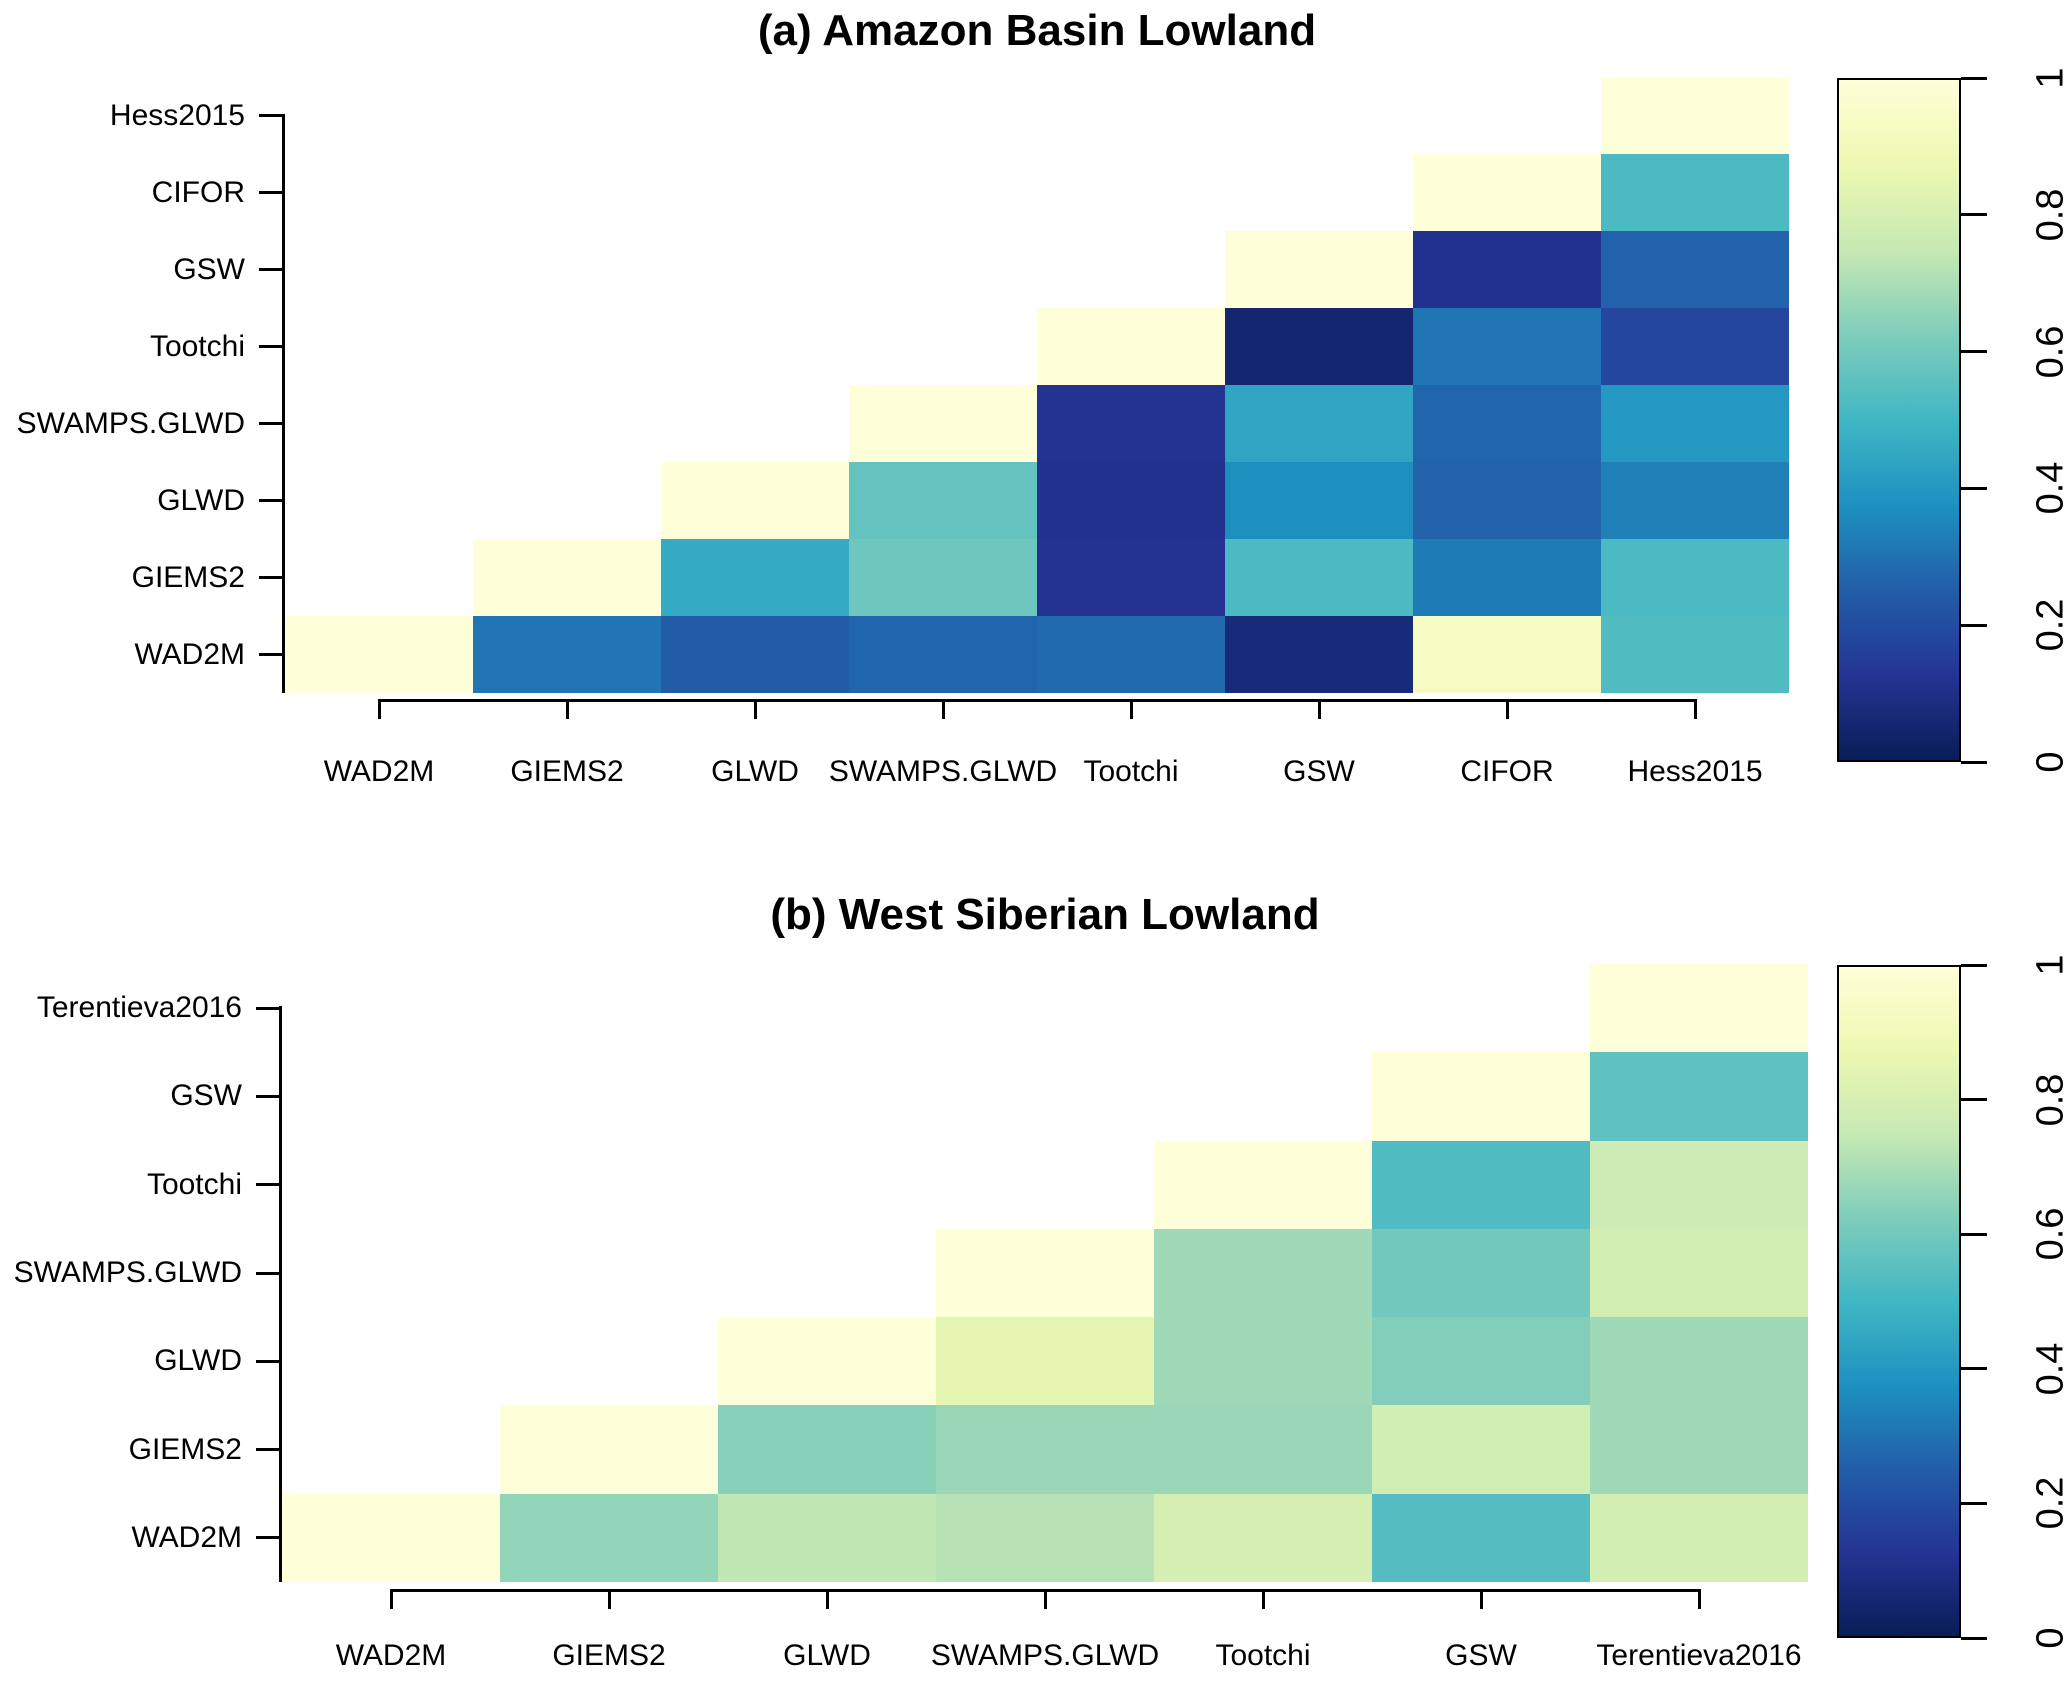 Image resolution: width=2067 pixels, height=1688 pixels. Describe the element at coordinates (1695, 709) in the screenshot. I see `x-tick-Hess2015` at that location.